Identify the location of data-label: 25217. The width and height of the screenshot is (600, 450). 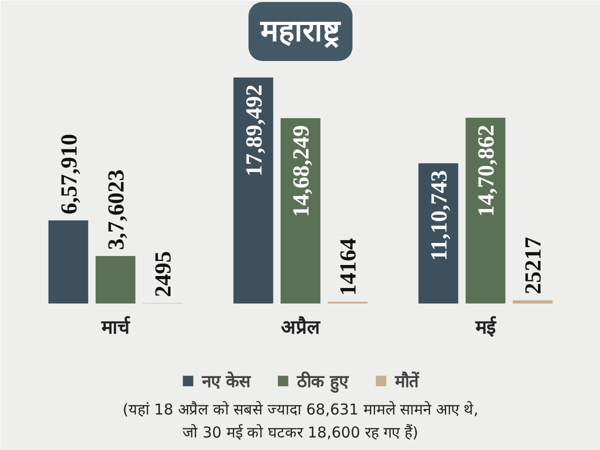
(533, 265).